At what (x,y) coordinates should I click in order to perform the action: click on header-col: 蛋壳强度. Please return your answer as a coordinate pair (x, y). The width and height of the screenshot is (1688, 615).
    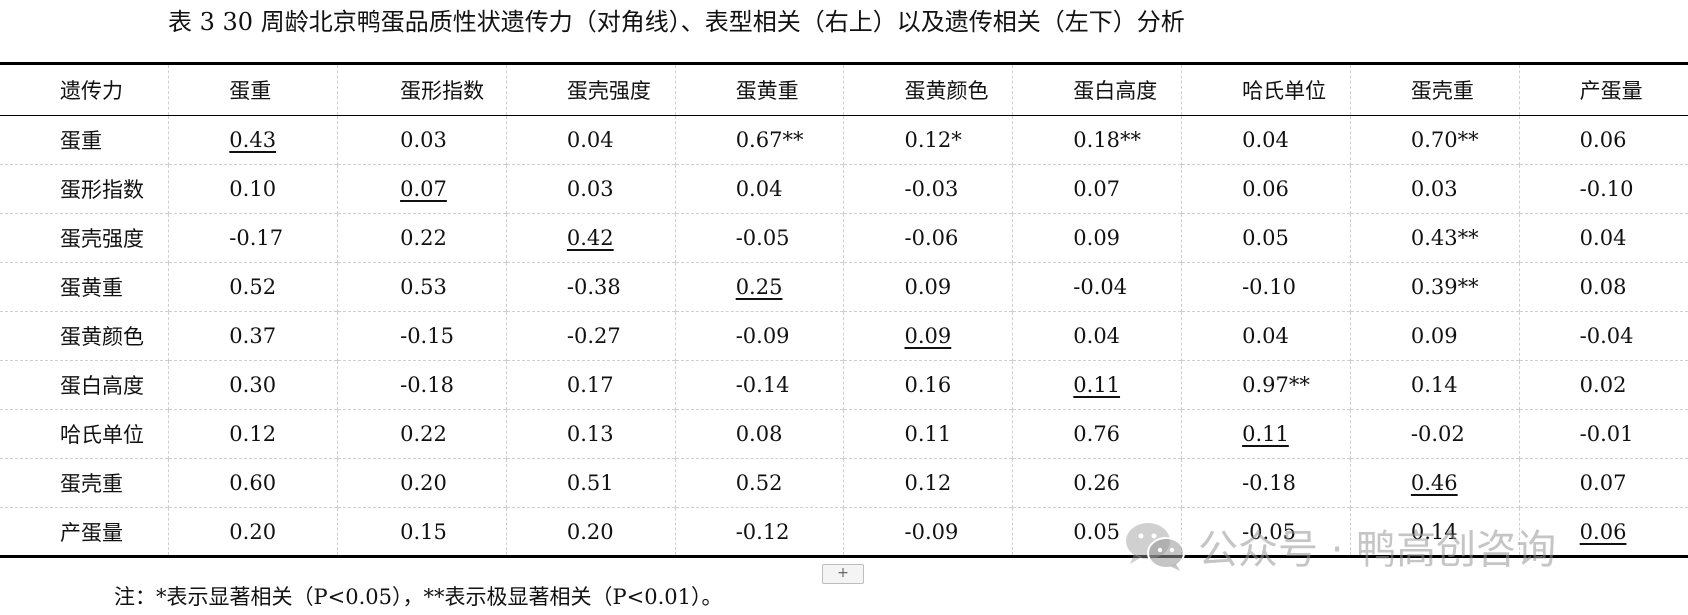
    Looking at the image, I should click on (590, 89).